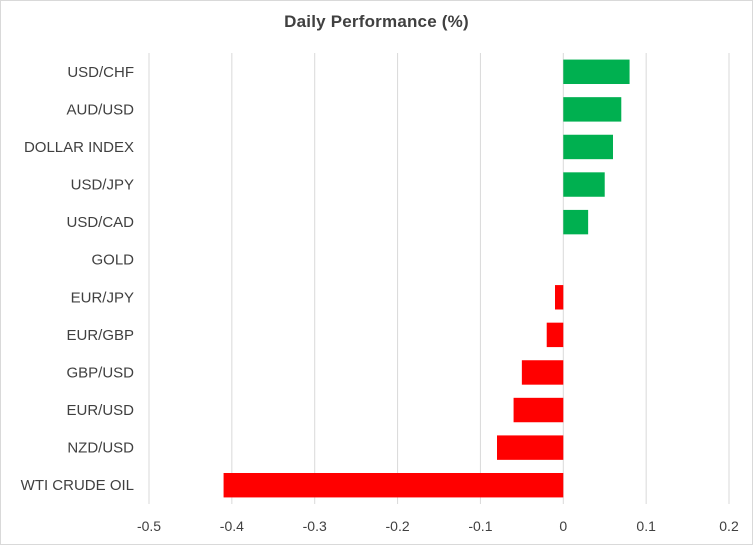 Image resolution: width=753 pixels, height=545 pixels. Describe the element at coordinates (100, 109) in the screenshot. I see `category-label: AUD/USD` at that location.